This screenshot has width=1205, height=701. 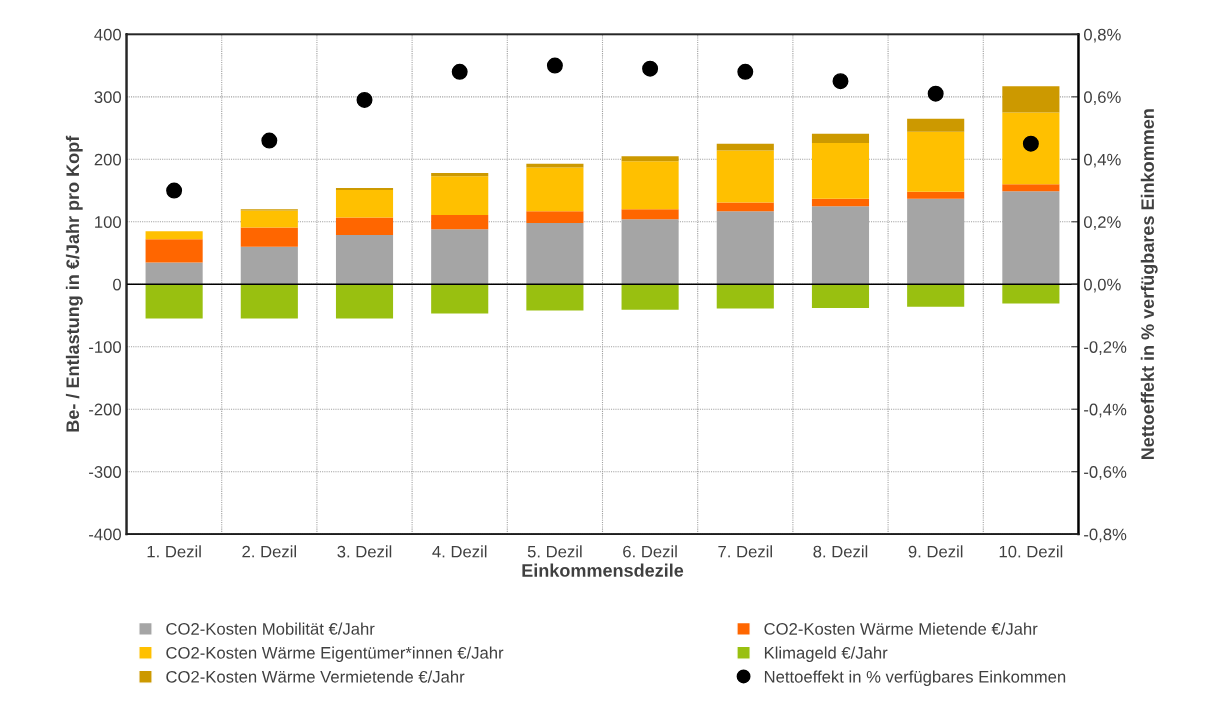 I want to click on x-tick-label: 10. Dezil, so click(x=1031, y=551).